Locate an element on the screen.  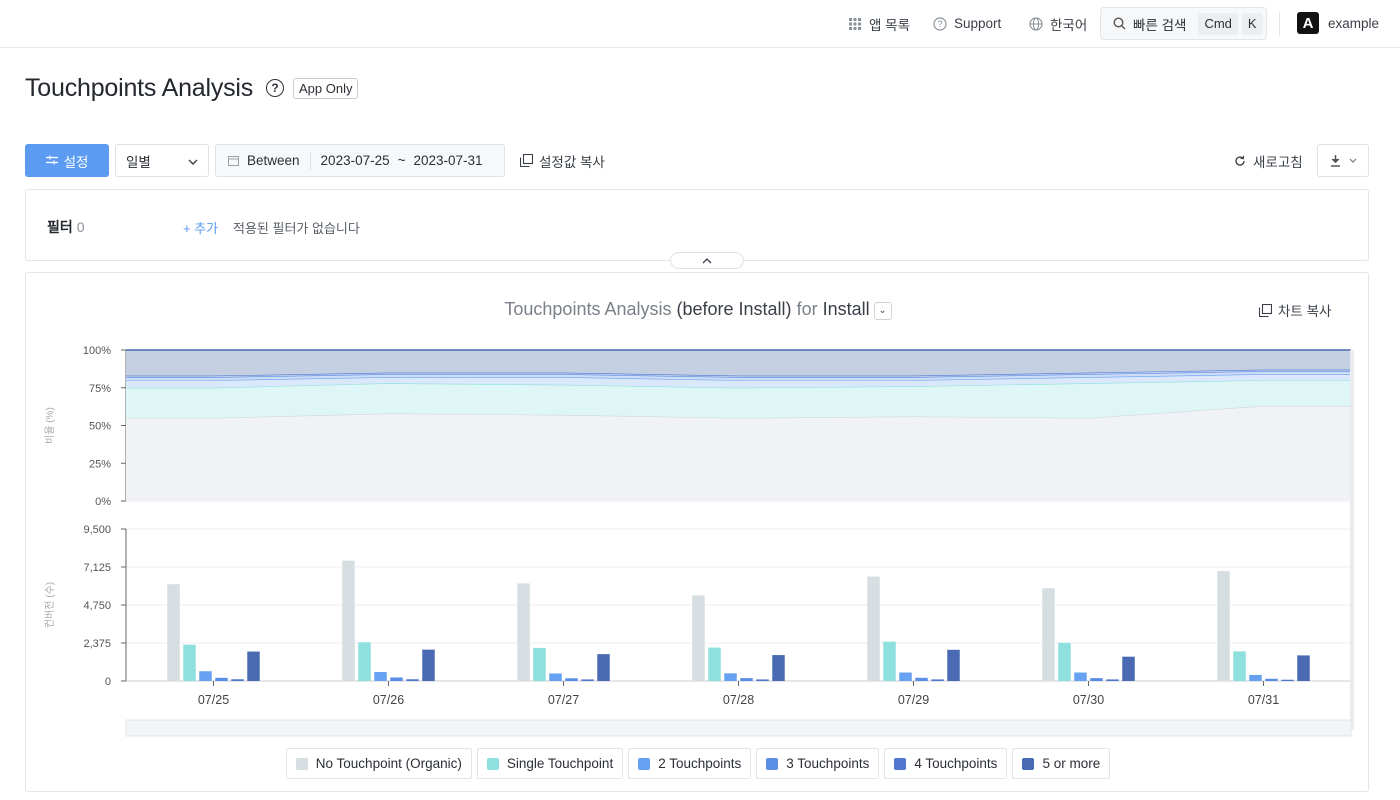
legend-item-two: 2 Touchpoints is located at coordinates (690, 763).